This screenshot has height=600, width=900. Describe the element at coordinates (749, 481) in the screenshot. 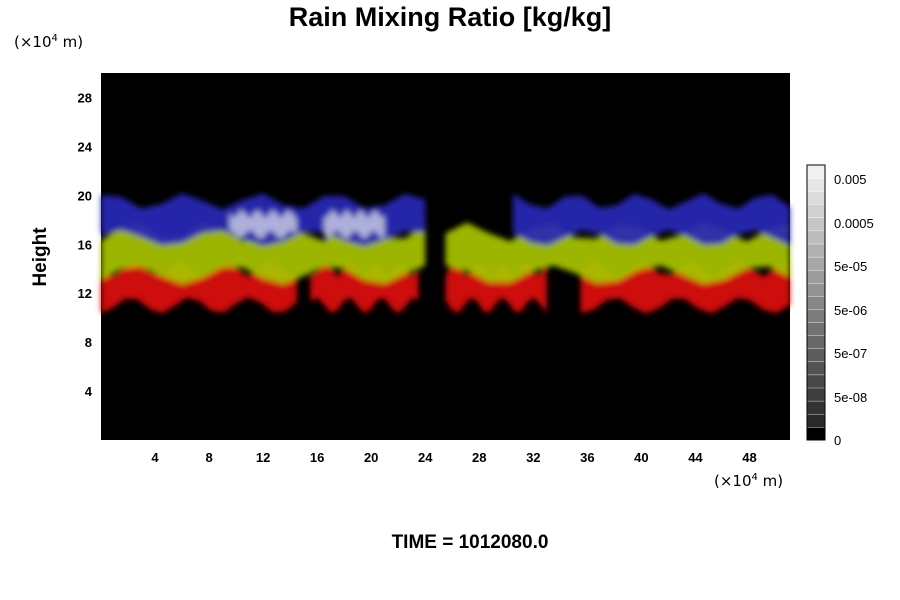

I see `x-axis-unit: (×104 m)` at that location.